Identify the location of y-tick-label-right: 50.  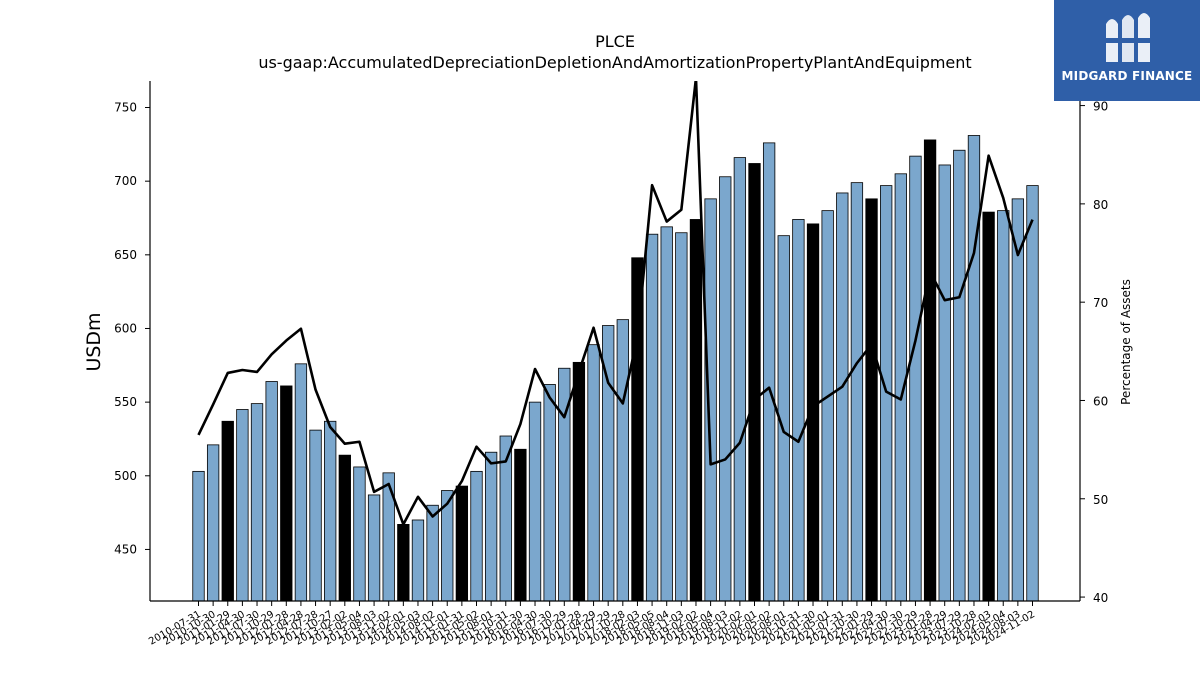
(1100, 500).